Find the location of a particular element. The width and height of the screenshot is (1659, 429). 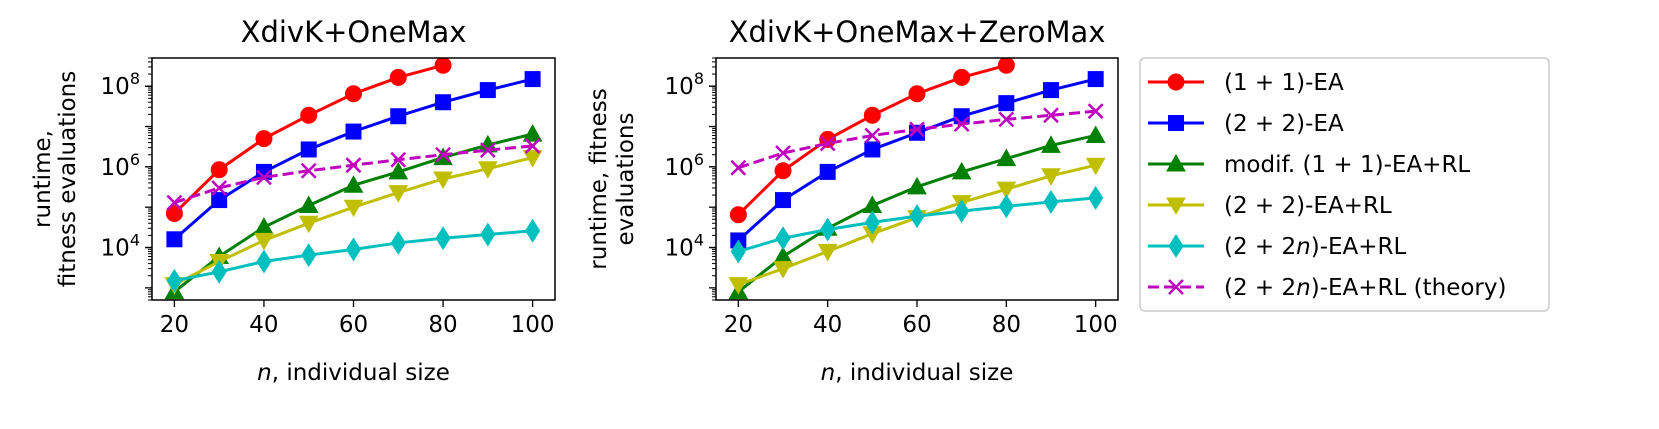

legend-box is located at coordinates (1344, 184).